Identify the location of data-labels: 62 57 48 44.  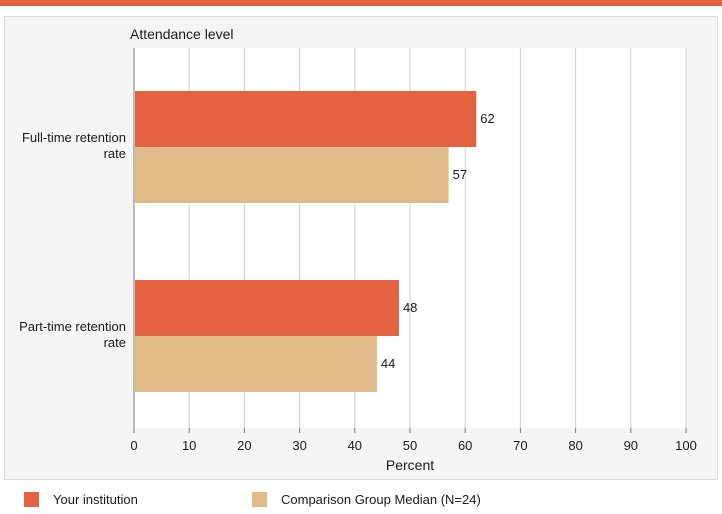
(438, 241).